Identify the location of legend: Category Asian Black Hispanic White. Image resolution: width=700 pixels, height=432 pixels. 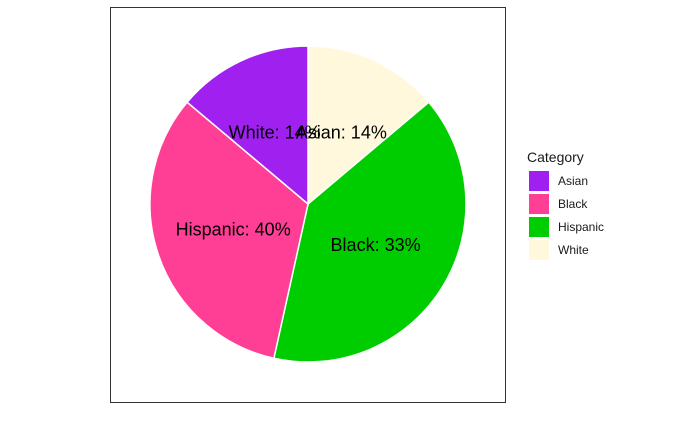
(565, 204).